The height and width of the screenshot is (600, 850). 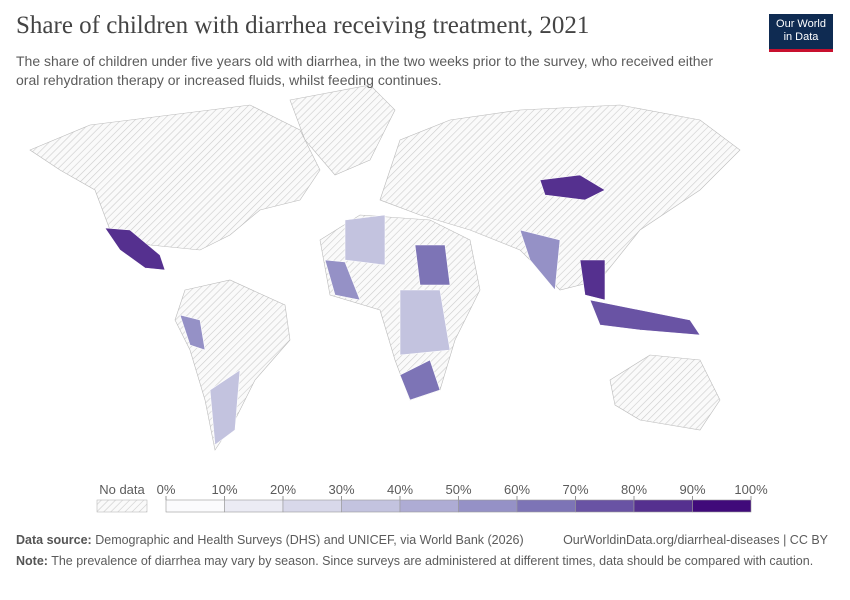 What do you see at coordinates (122, 506) in the screenshot?
I see `no-data-swatch` at bounding box center [122, 506].